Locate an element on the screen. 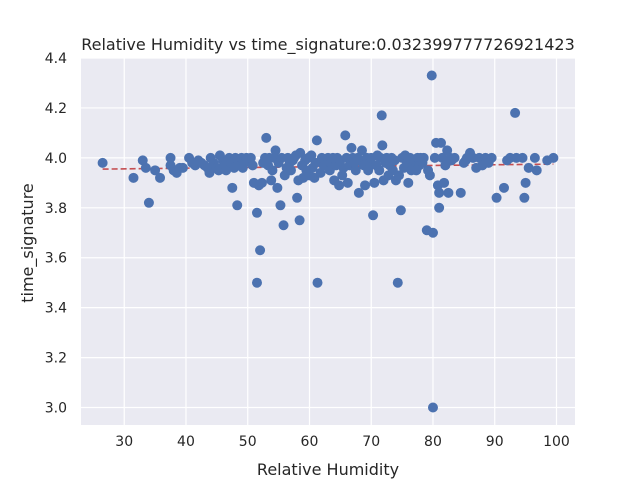 The image size is (640, 480). x-tick-label: 70 is located at coordinates (371, 442).